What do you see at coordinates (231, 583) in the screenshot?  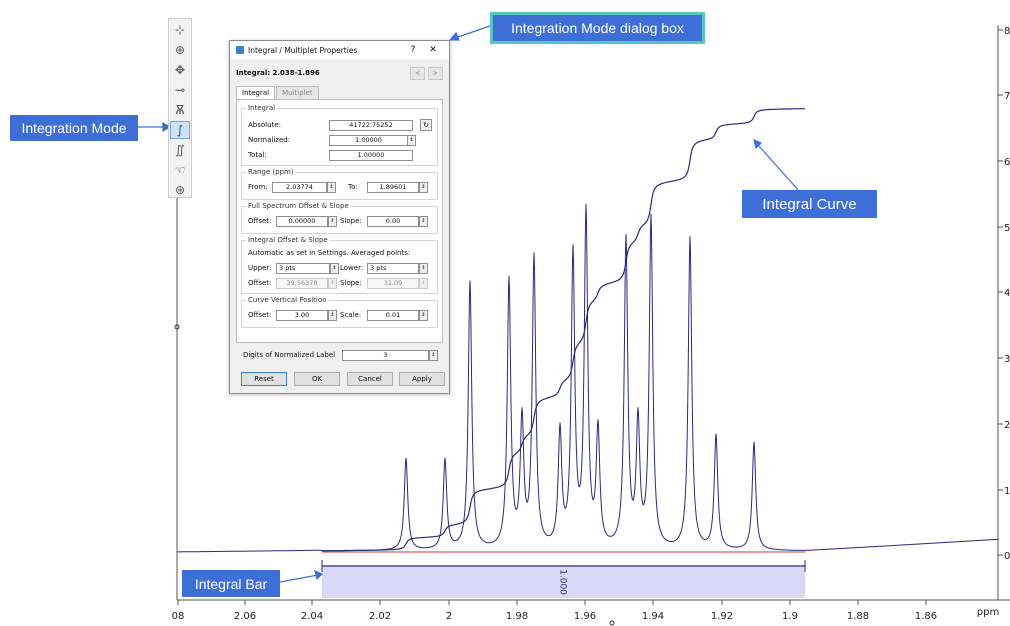 I see `callout-integral-bar: Integral Bar` at bounding box center [231, 583].